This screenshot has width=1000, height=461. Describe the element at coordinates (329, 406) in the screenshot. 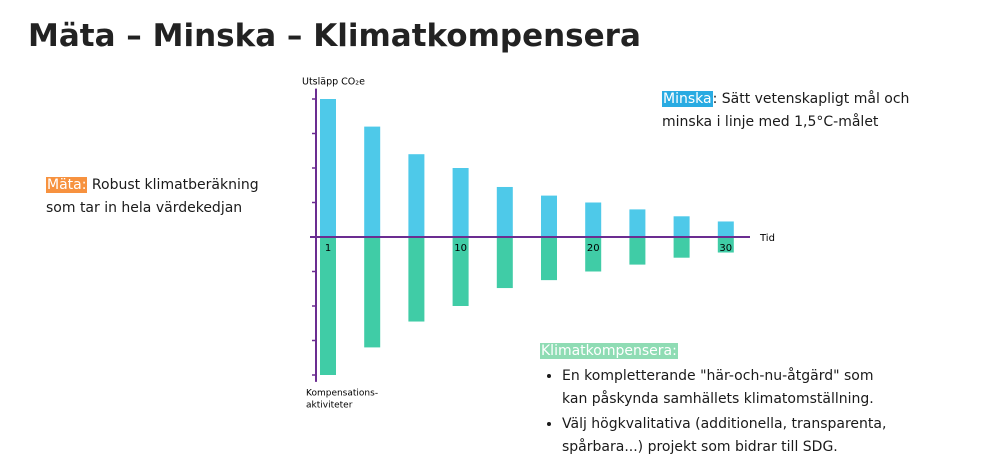

I see `y-axis-label-negative: aktiviteter` at that location.